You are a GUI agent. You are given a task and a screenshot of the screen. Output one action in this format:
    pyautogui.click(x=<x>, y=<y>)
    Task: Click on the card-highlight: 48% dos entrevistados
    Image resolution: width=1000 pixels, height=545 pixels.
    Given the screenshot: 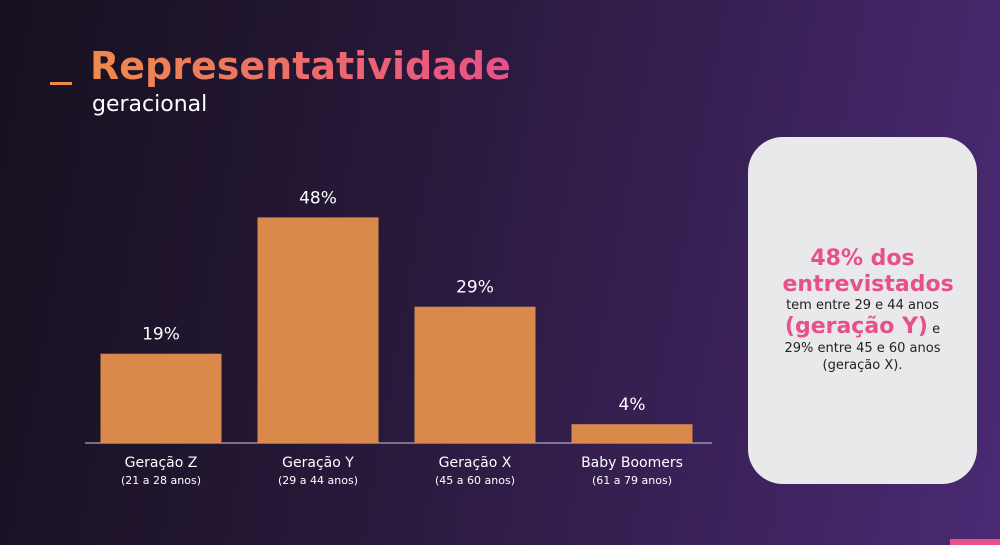 What is the action you would take?
    pyautogui.click(x=868, y=271)
    